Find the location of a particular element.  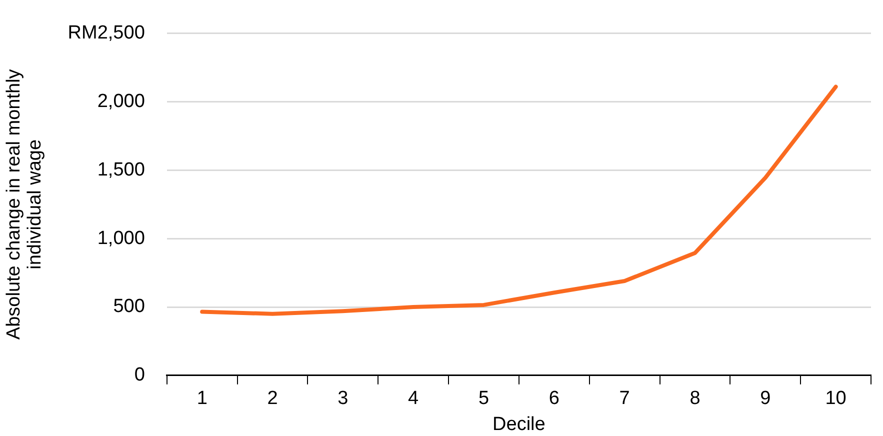

y-tick-label: 0 is located at coordinates (139, 375).